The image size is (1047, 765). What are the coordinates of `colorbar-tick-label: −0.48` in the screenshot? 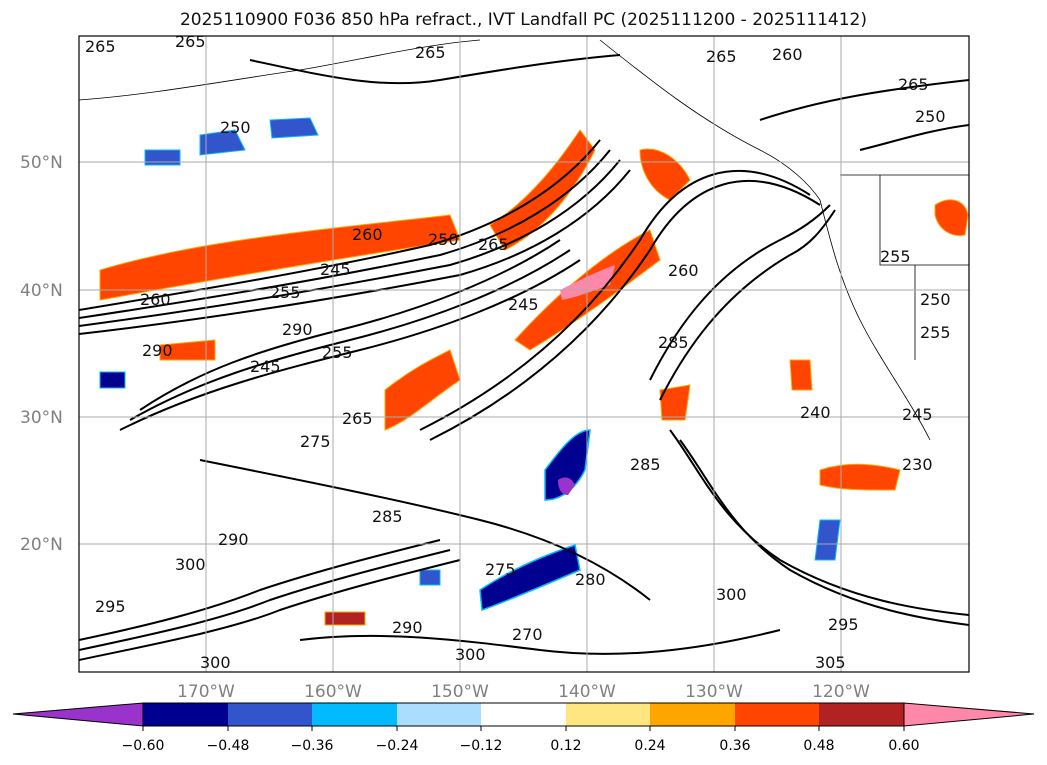 It's located at (228, 746).